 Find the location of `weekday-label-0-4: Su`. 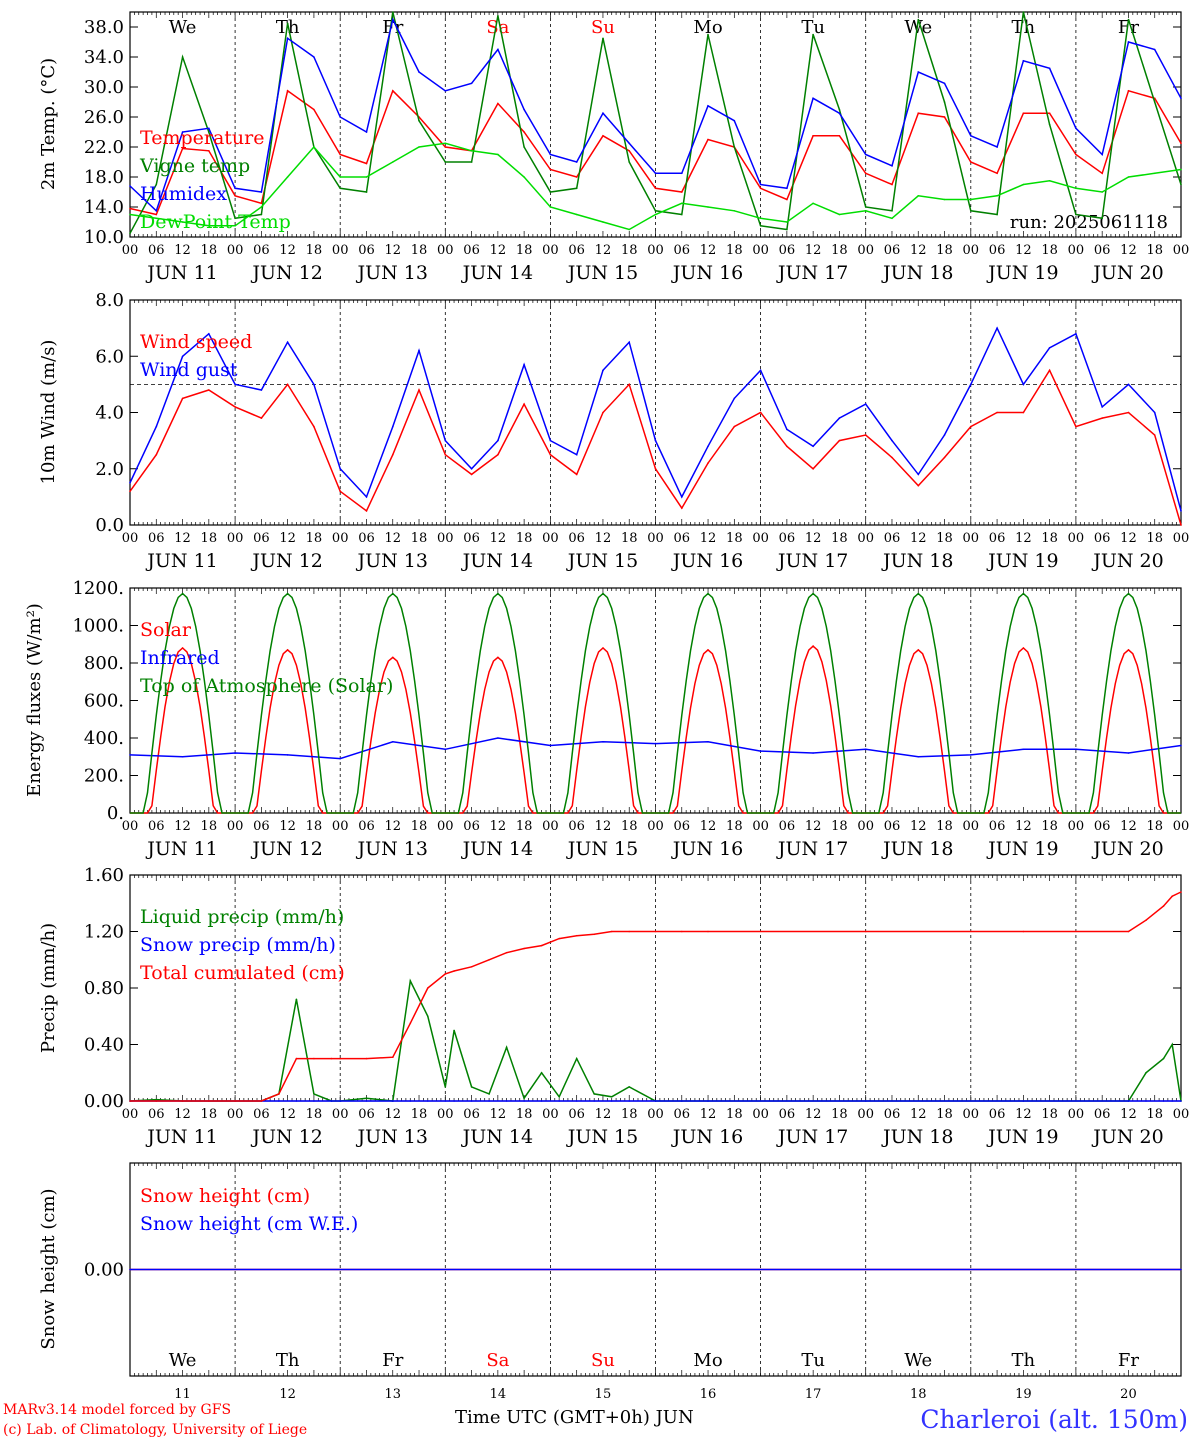

weekday-label-0-4: Su is located at coordinates (603, 27).